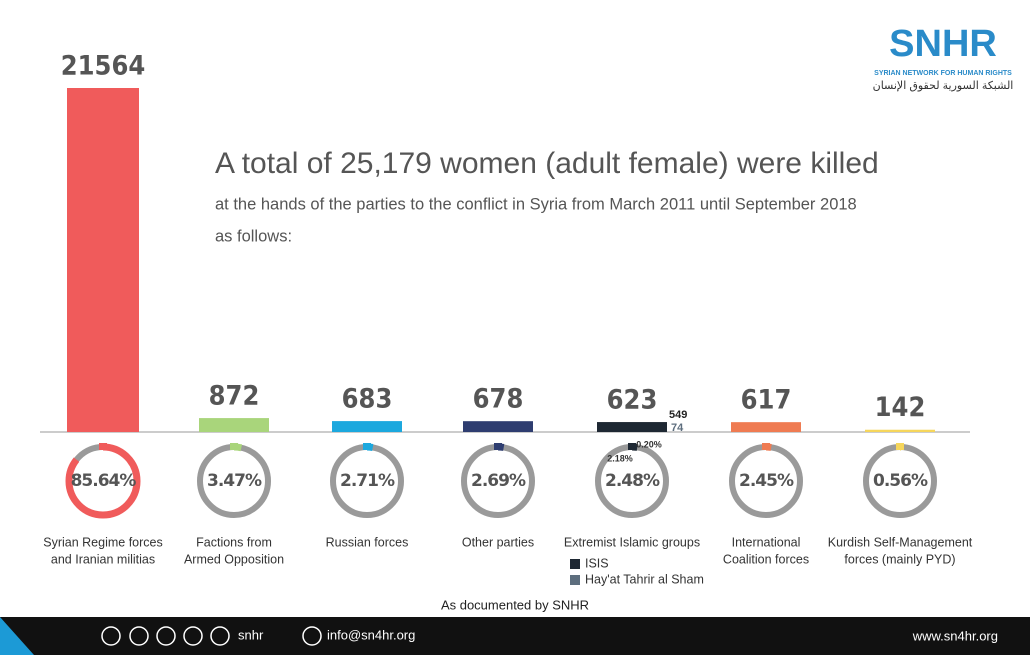 The width and height of the screenshot is (1030, 655). What do you see at coordinates (515, 636) in the screenshot?
I see `footer-bar` at bounding box center [515, 636].